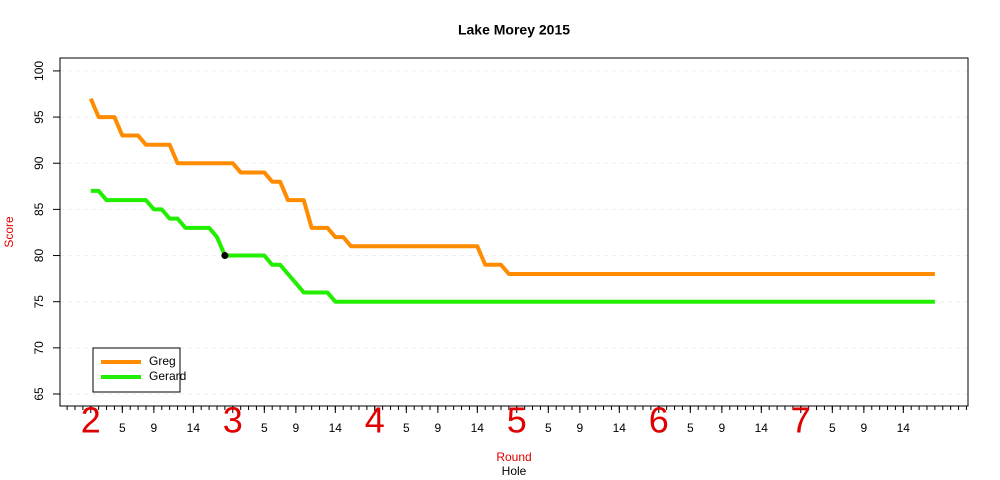 The image size is (1000, 480). I want to click on y-tick-label: 95, so click(39, 117).